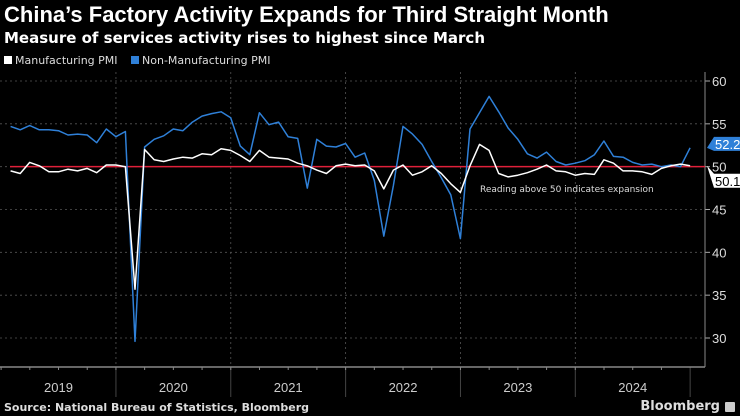 This screenshot has height=416, width=740. I want to click on y-tick-label: 40, so click(719, 252).